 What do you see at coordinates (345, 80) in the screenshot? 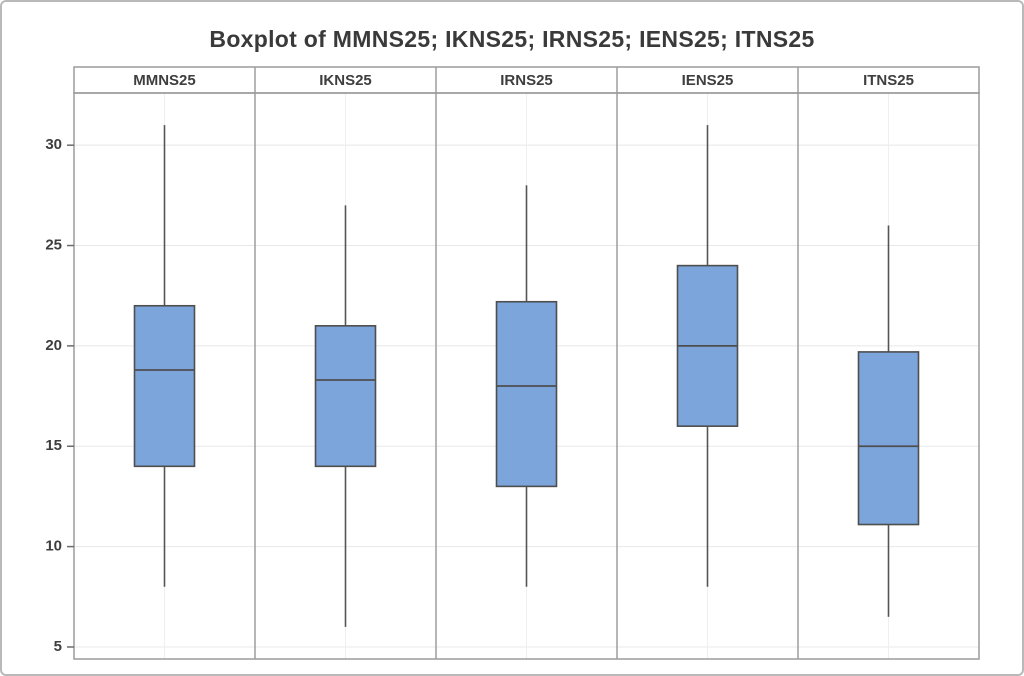
I see `panel-header-IKNS25: IKNS25` at bounding box center [345, 80].